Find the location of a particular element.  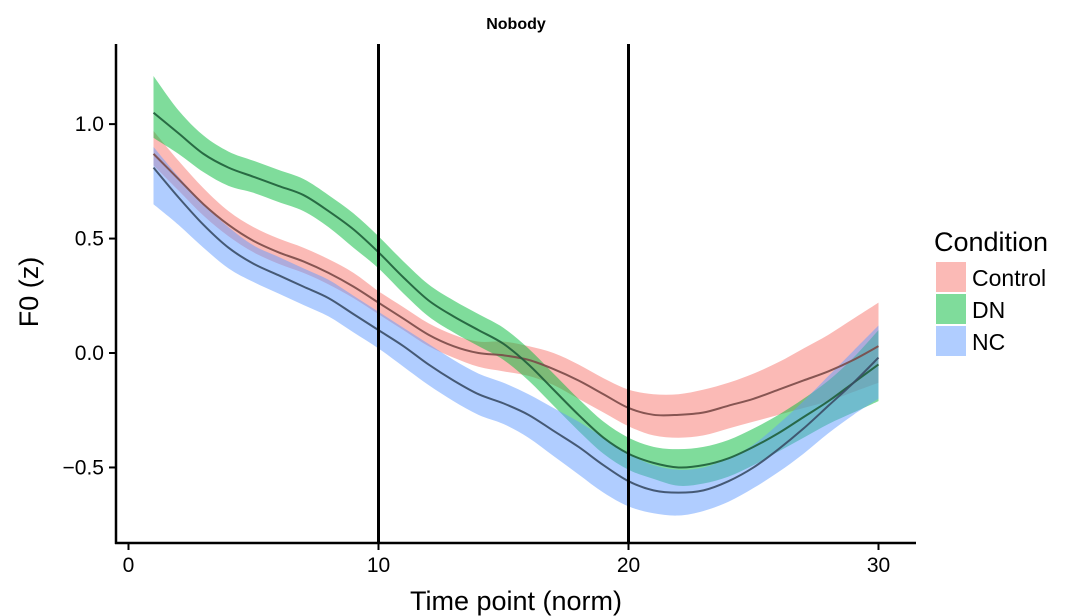

y-tick-label: −0.5 is located at coordinates (83, 467).